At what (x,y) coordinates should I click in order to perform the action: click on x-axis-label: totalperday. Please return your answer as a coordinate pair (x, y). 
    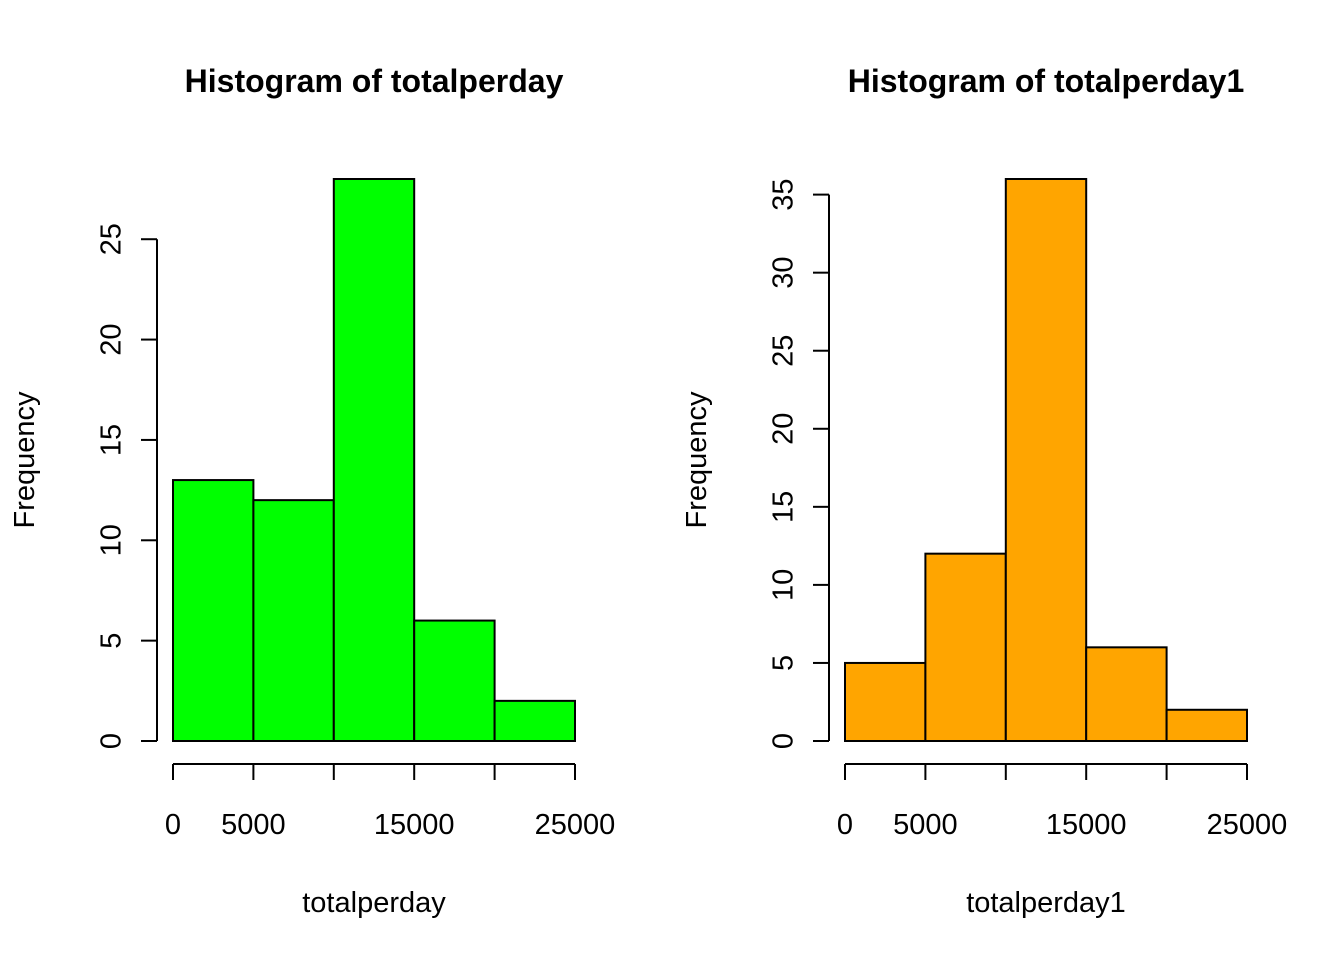
    Looking at the image, I should click on (374, 903).